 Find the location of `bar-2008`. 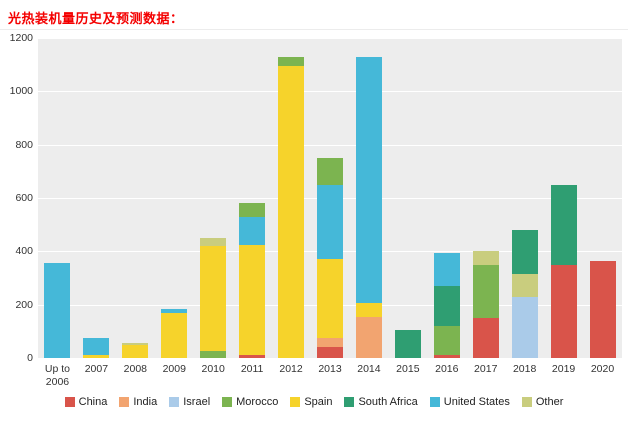

bar-2008 is located at coordinates (135, 350).